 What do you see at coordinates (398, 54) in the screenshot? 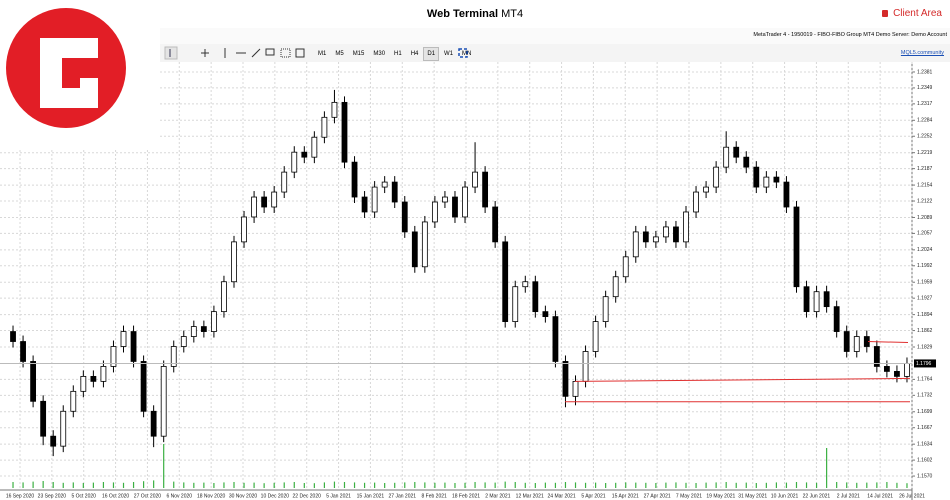
I see `timeframe-button: H1` at bounding box center [398, 54].